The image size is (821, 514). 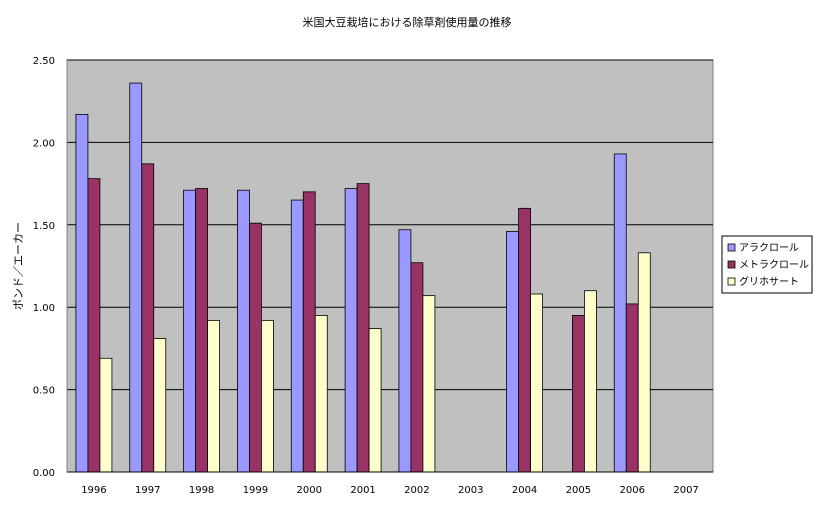 What do you see at coordinates (201, 490) in the screenshot?
I see `x-tick-label: 1998` at bounding box center [201, 490].